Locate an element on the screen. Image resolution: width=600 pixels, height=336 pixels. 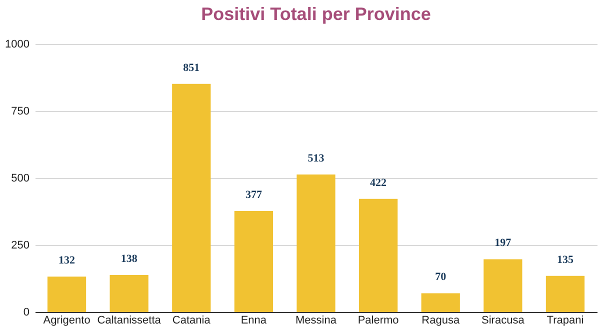
x-tick-label: Palermo is located at coordinates (378, 320).